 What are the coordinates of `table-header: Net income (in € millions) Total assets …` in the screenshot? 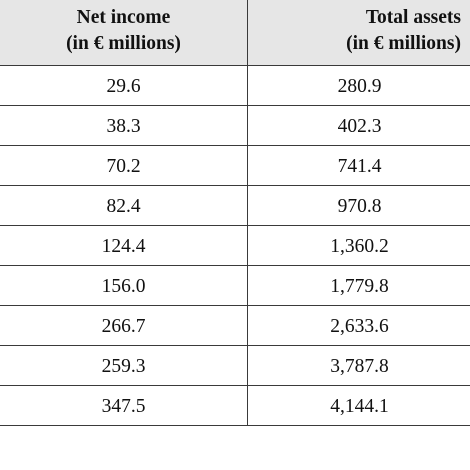 It's located at (235, 33).